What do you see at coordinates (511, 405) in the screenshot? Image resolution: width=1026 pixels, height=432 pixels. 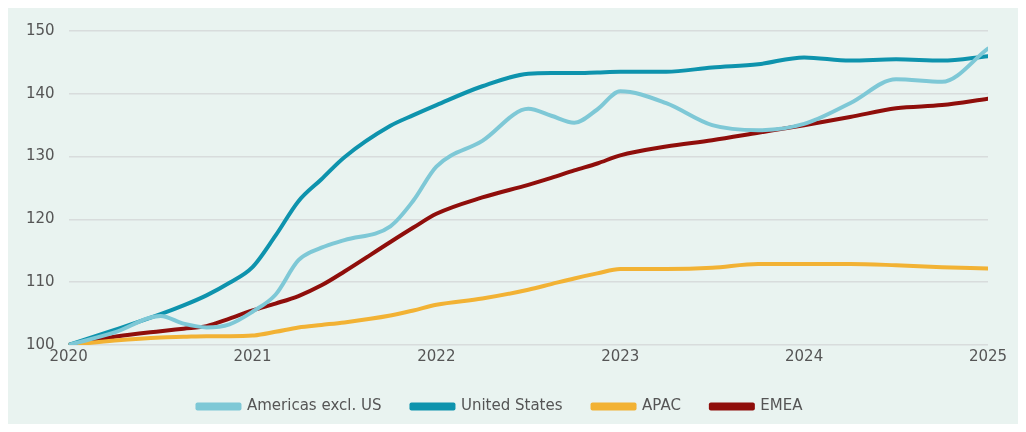 I see `legend-label: United States` at bounding box center [511, 405].